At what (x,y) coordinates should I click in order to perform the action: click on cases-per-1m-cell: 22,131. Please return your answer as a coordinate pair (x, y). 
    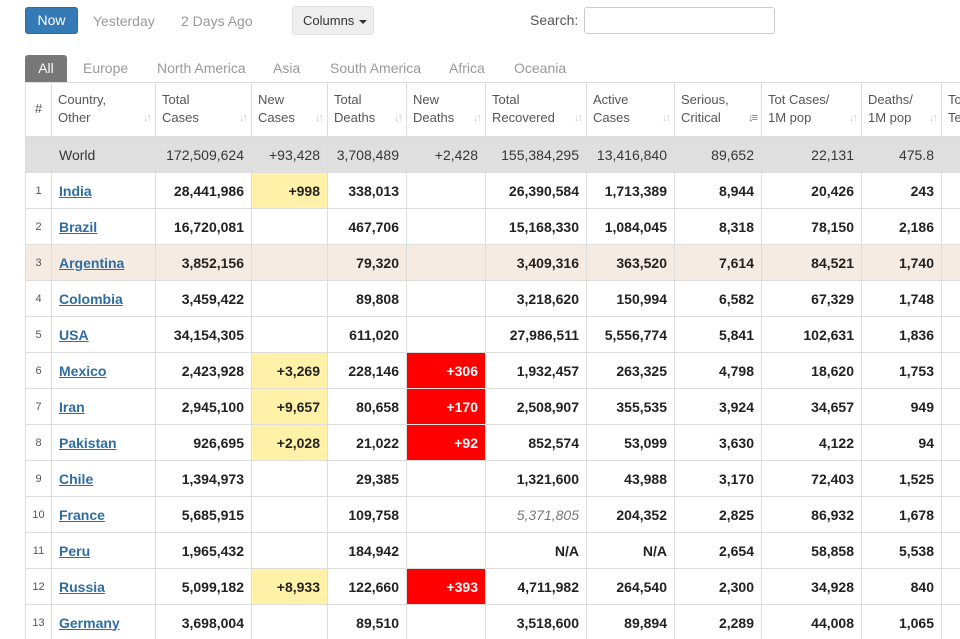
    Looking at the image, I should click on (811, 154).